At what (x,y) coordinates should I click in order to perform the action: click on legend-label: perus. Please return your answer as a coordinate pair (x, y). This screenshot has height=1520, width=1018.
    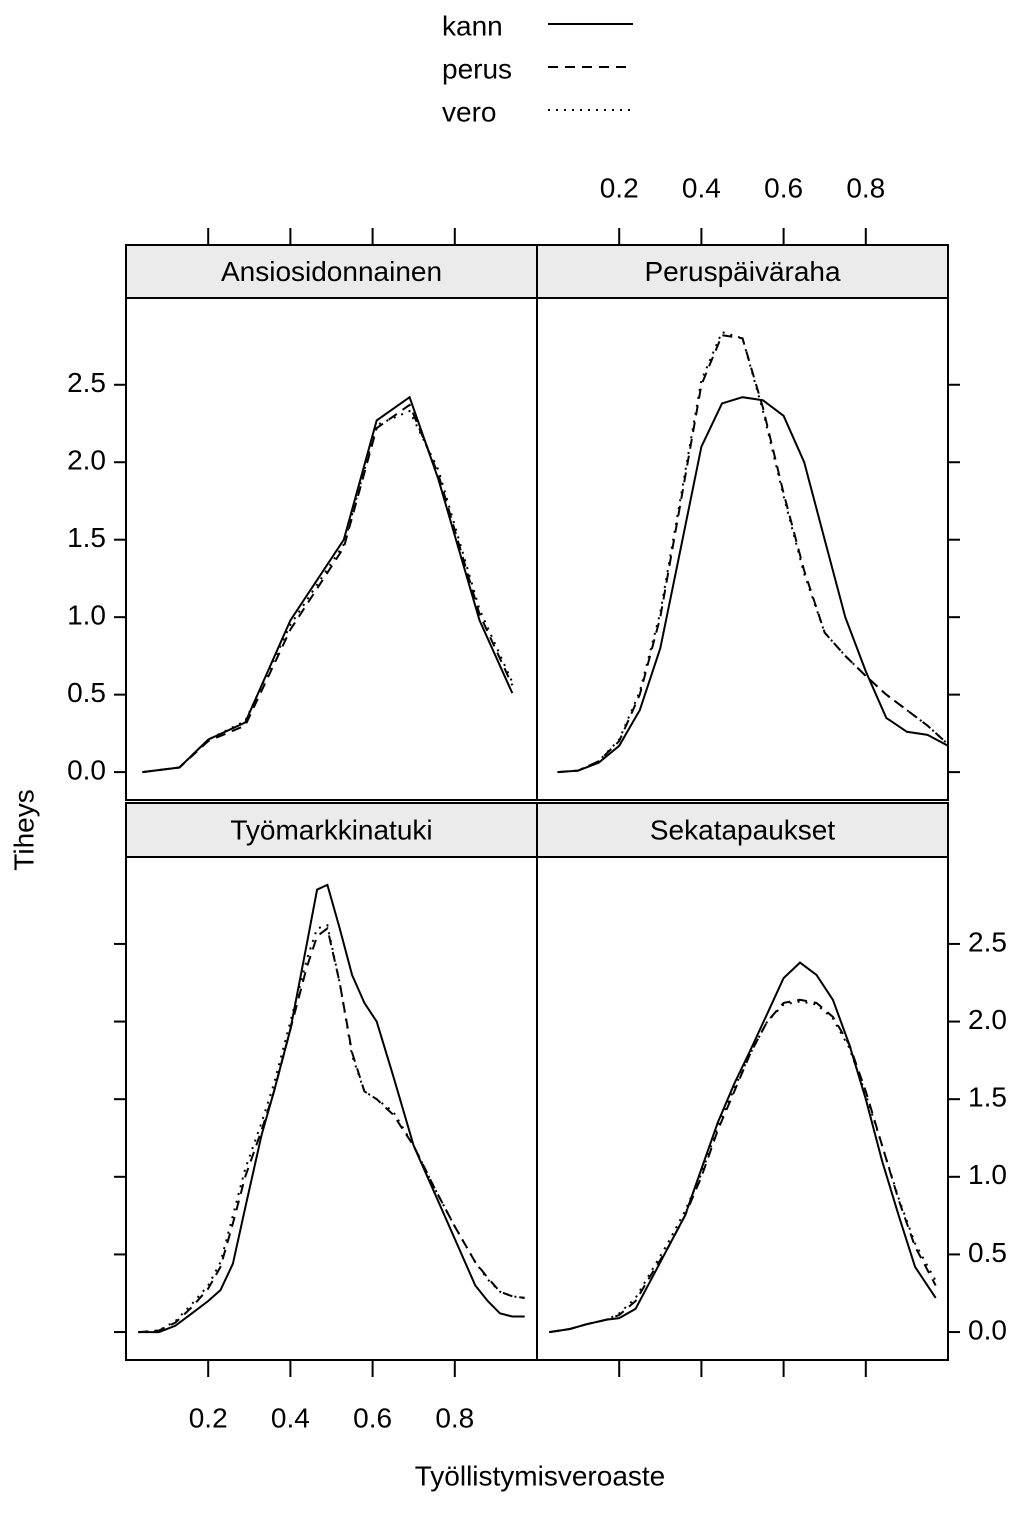
    Looking at the image, I should click on (477, 68).